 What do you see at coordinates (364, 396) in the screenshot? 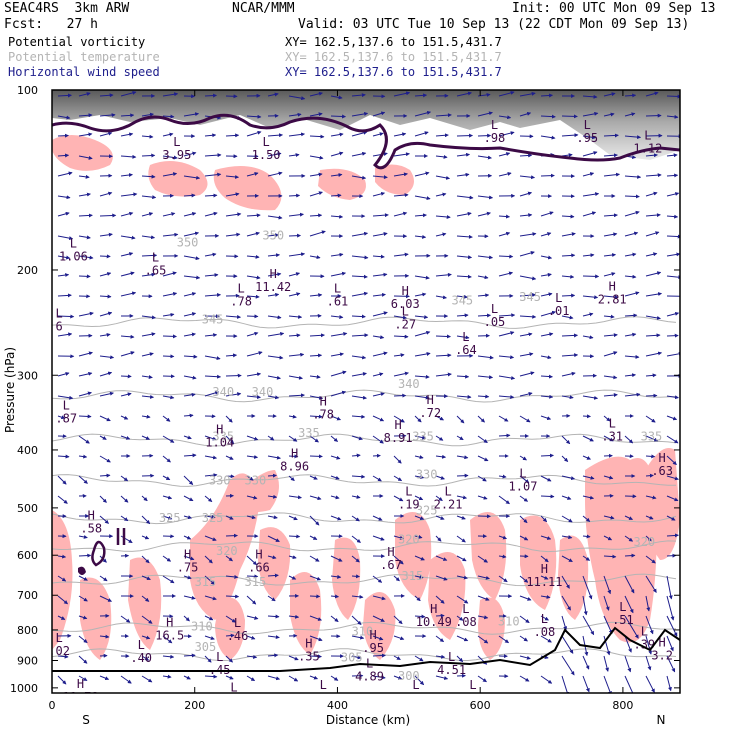
I see `theta-contour` at bounding box center [364, 396].